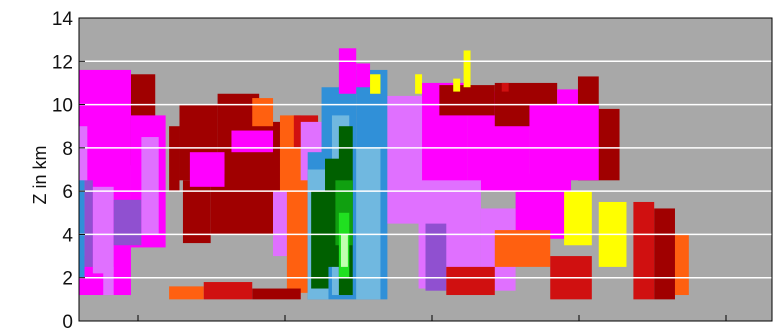  I want to click on y-tick-label: 6, so click(67, 192).